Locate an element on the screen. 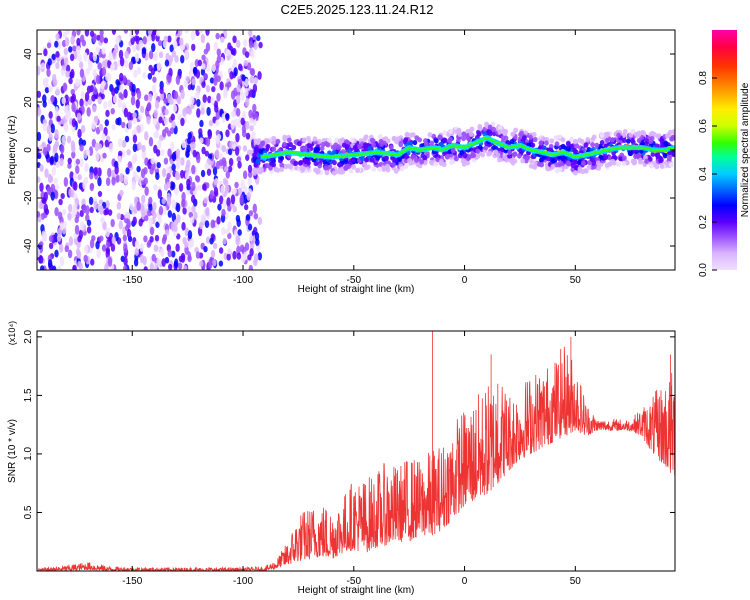 The image size is (750, 600). bottom-x-axis-label: Height of straight line (km) is located at coordinates (356, 590).